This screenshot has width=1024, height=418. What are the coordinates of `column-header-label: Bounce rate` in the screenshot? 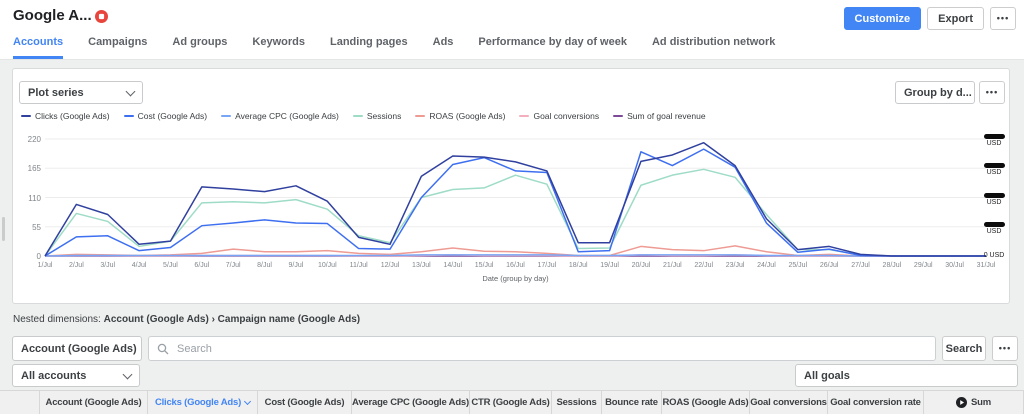 It's located at (631, 402).